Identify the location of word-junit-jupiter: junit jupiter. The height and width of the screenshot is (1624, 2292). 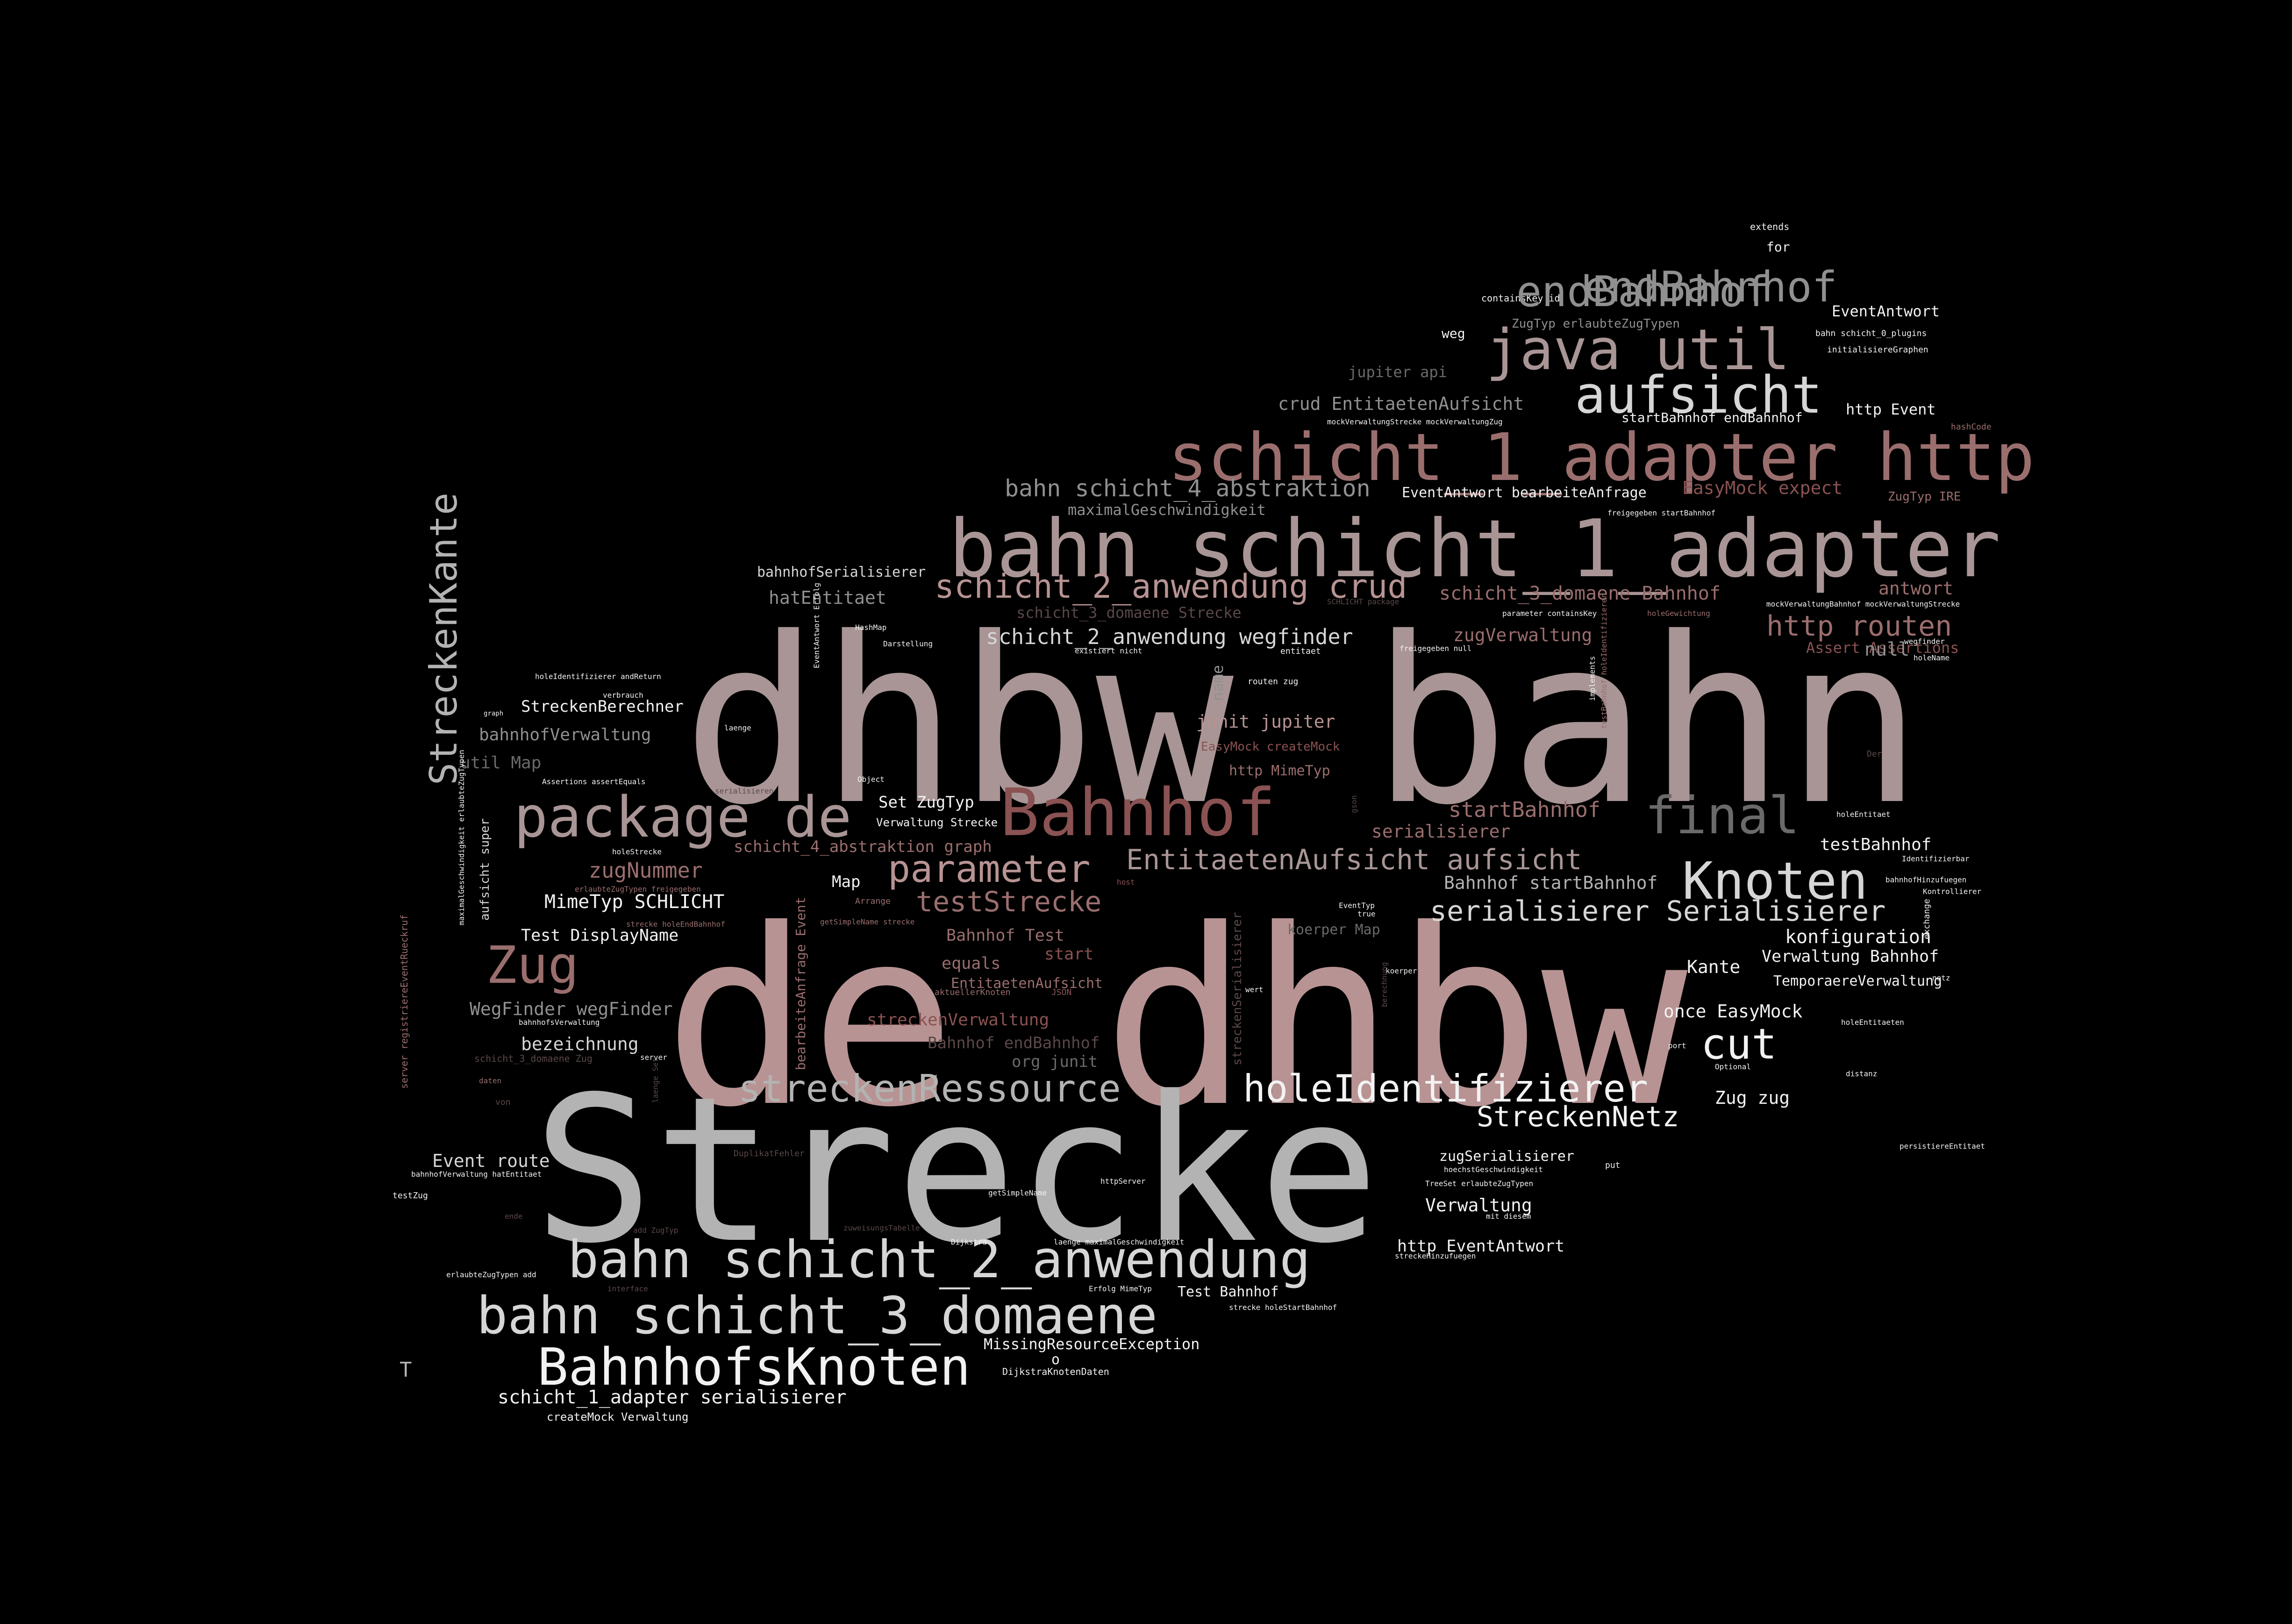
(1265, 721).